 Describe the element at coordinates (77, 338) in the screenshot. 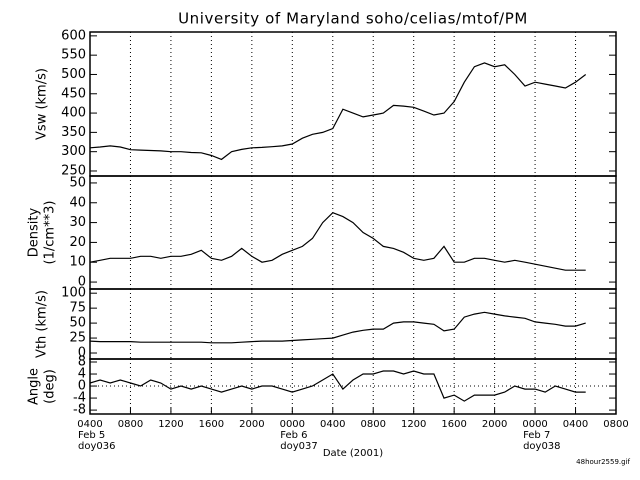

I see `y-tick-label: 25` at that location.